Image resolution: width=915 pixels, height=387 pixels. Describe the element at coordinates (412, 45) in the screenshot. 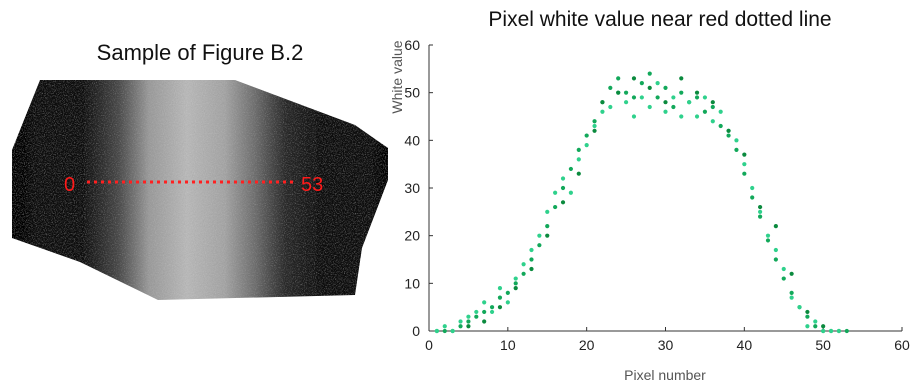

I see `y-tick-label: 60` at that location.